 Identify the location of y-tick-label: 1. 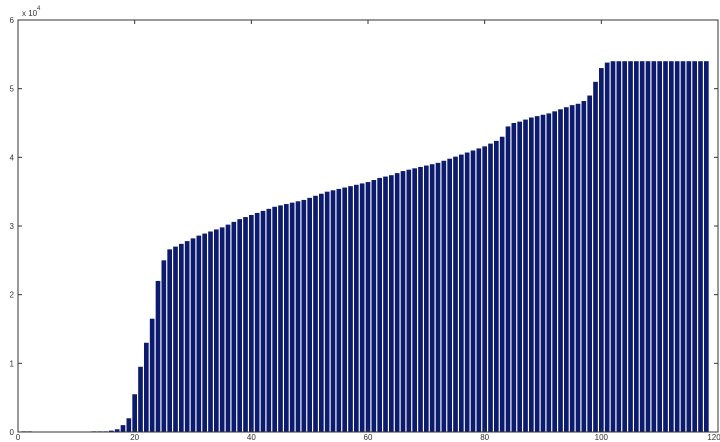
(12, 363).